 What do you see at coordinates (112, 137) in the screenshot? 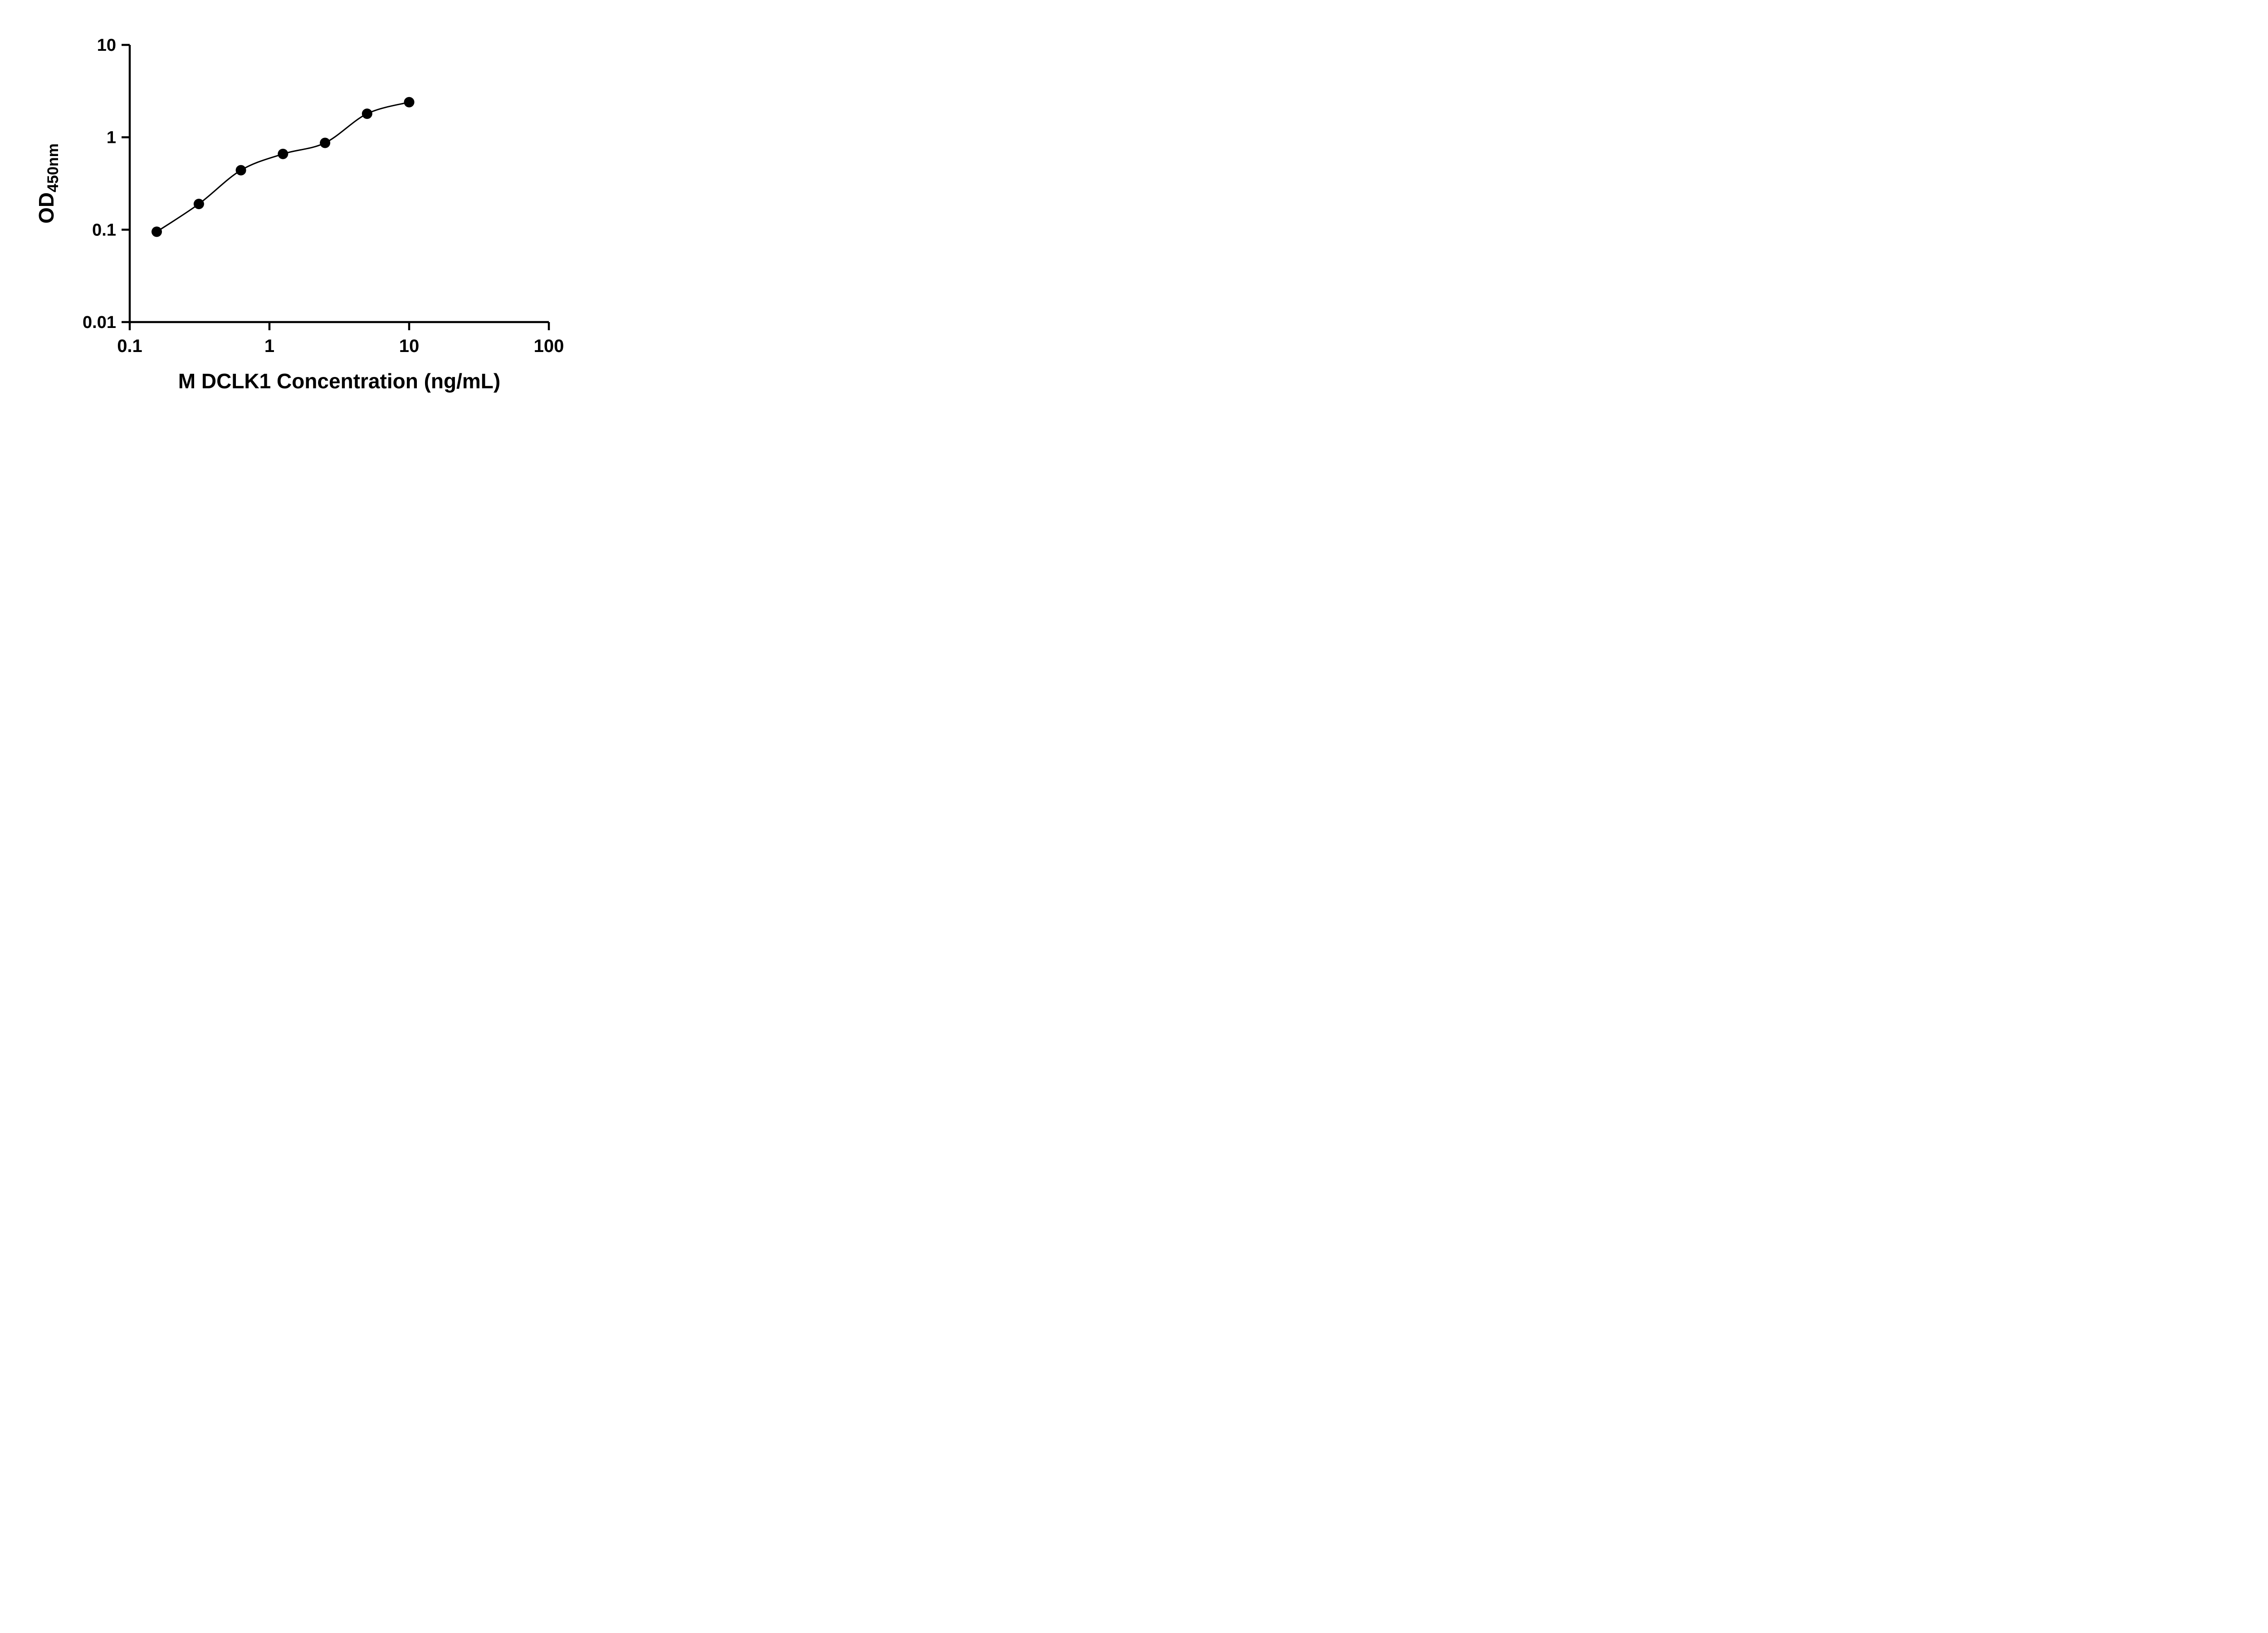
I see `y-tick-label: 1` at bounding box center [112, 137].